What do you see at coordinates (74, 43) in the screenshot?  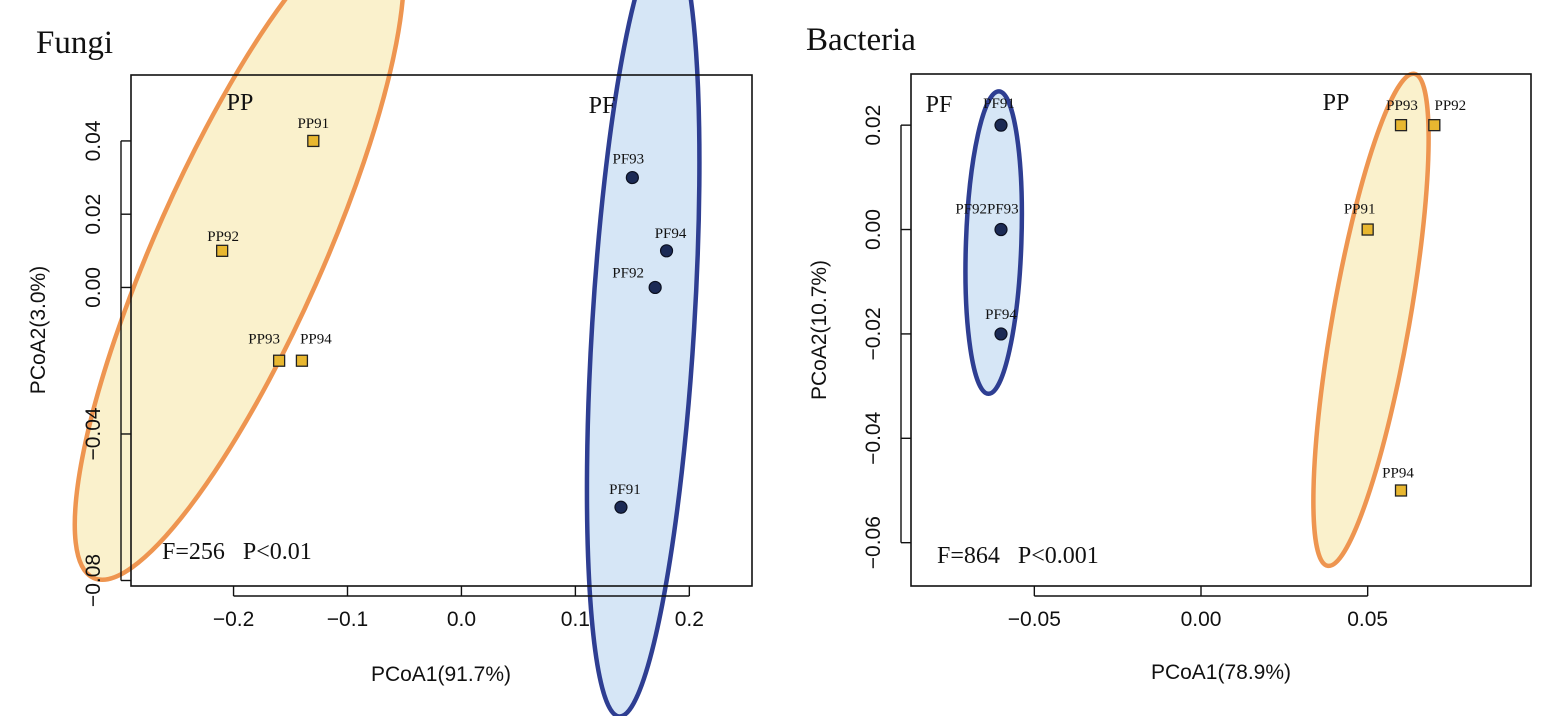 I see `fungi-title: Fungi` at bounding box center [74, 43].